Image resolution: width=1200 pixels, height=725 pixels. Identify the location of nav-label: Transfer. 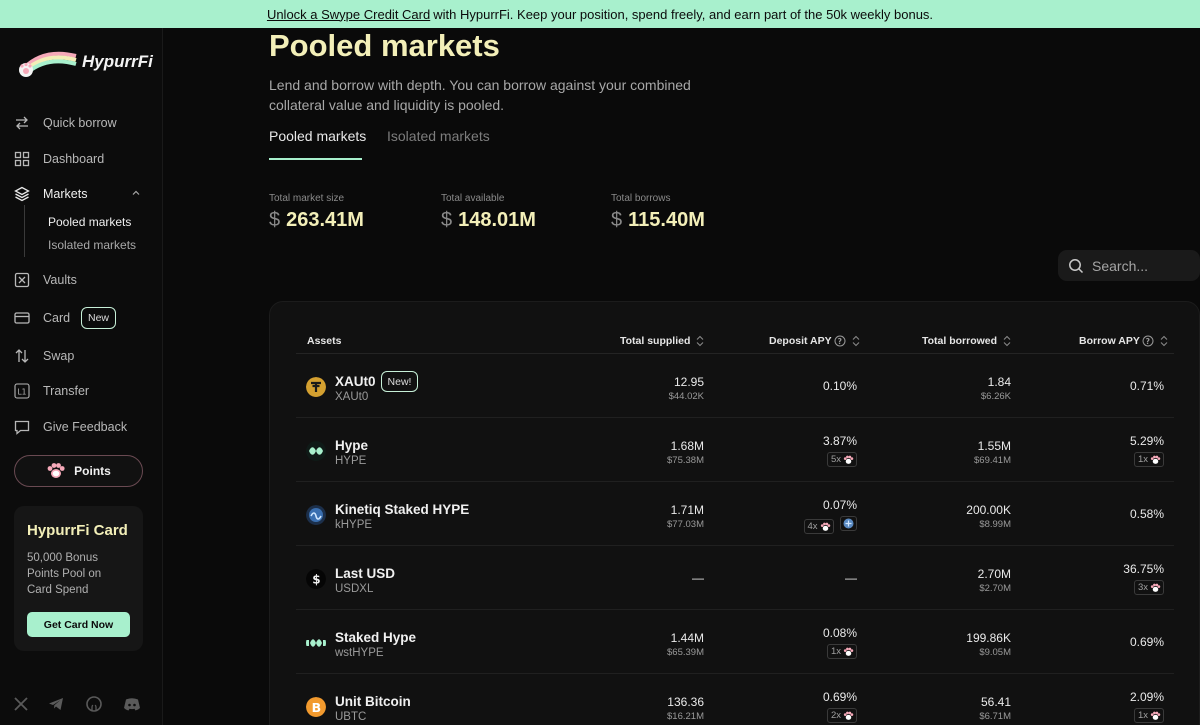
(66, 391).